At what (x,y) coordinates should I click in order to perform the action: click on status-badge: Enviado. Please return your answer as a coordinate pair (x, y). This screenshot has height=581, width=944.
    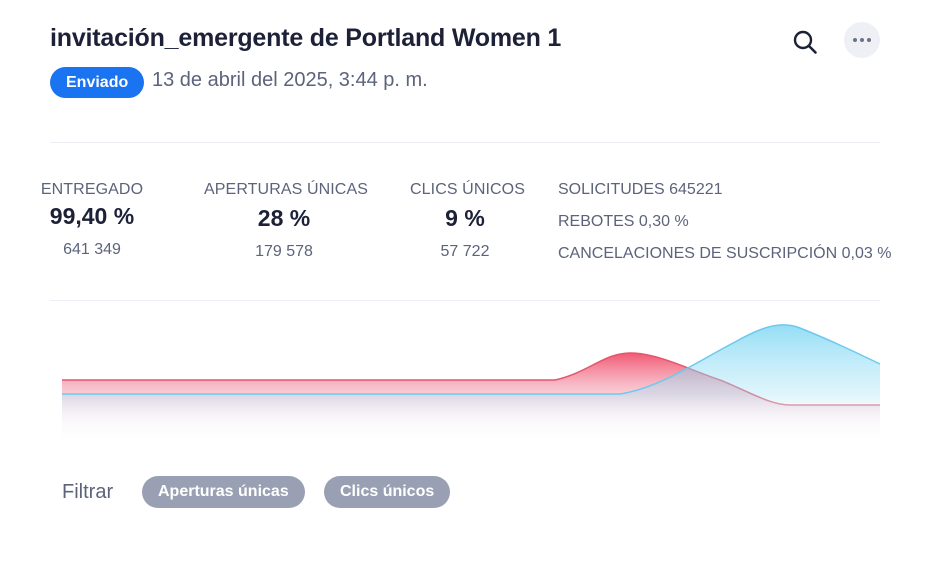
    Looking at the image, I should click on (97, 82).